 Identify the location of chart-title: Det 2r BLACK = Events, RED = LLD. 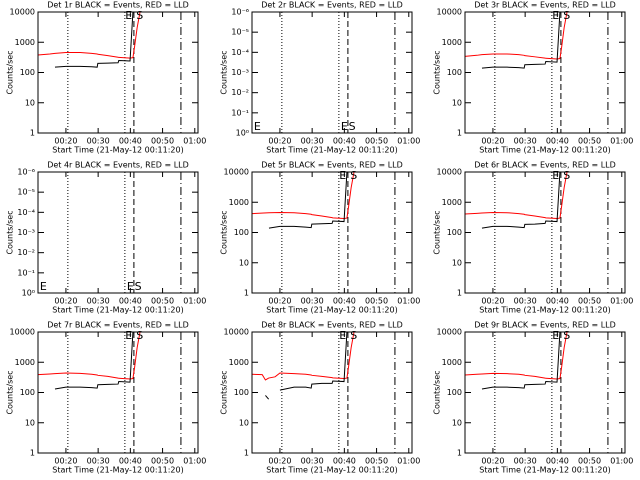
(332, 5).